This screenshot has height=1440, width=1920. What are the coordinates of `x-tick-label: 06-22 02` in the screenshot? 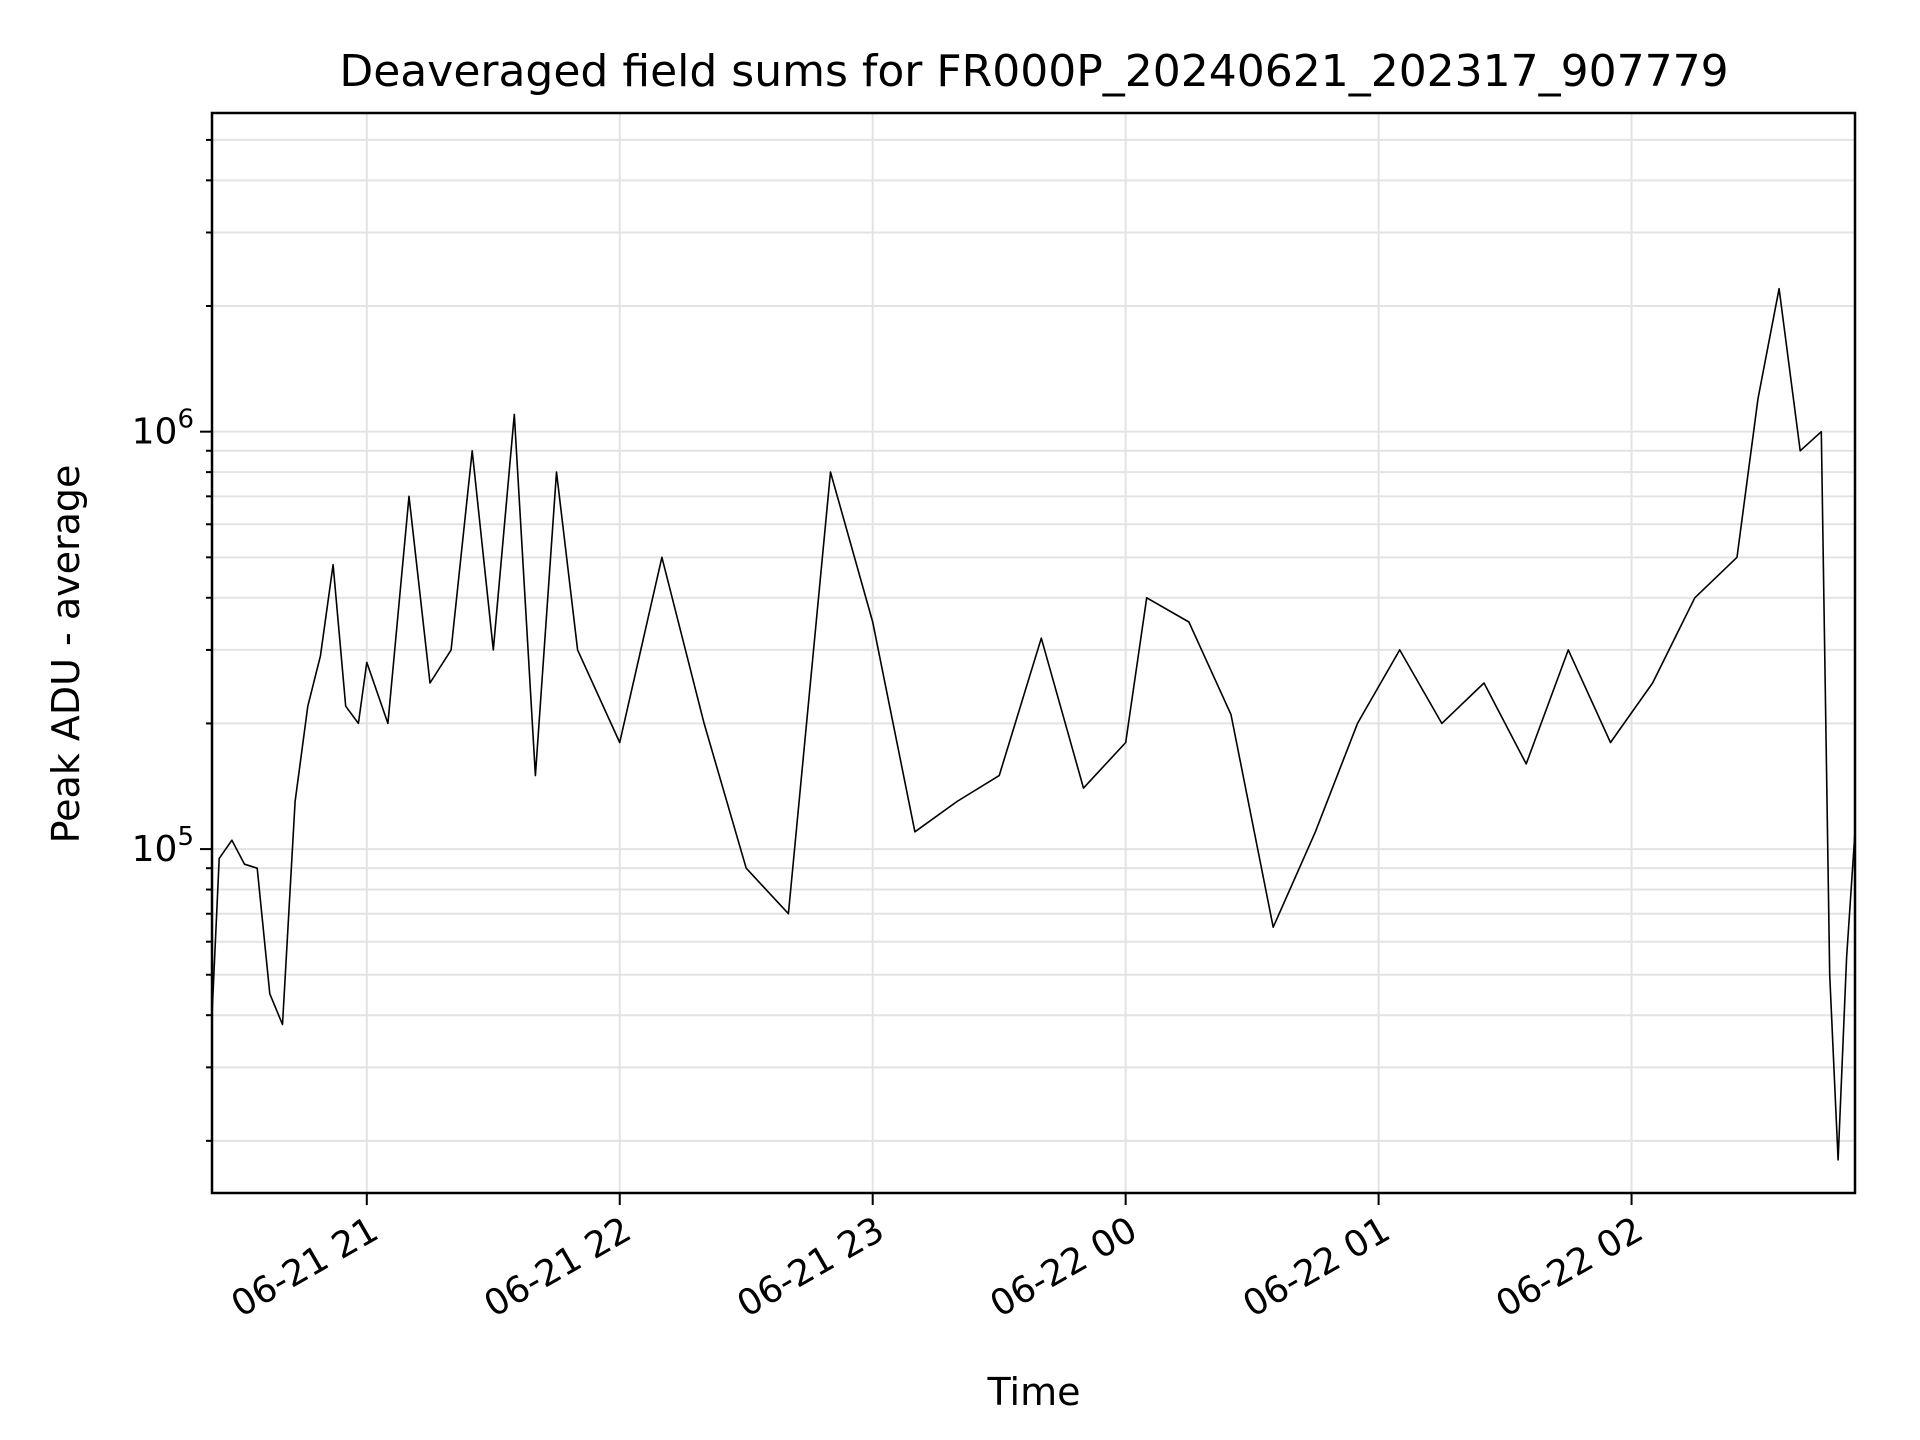 It's located at (1569, 1267).